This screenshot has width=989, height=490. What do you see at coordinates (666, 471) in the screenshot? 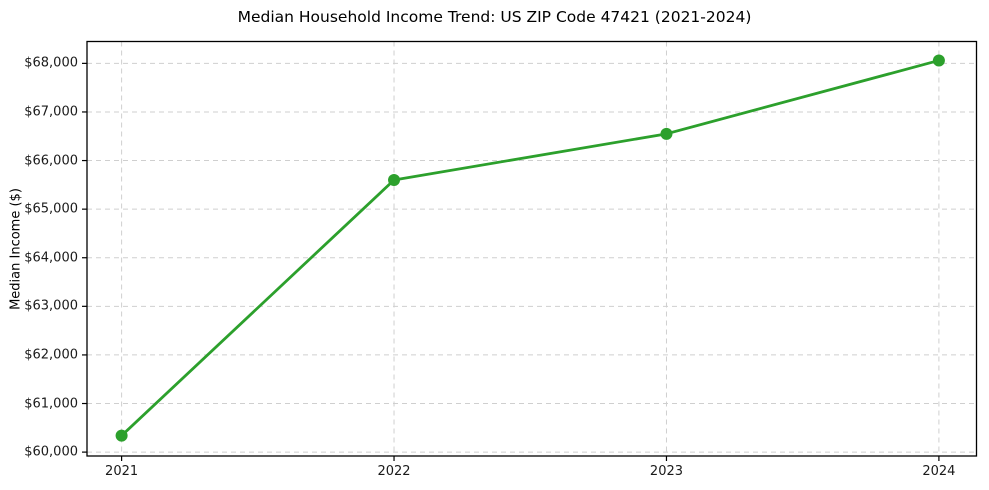
I see `x-tick-label: 2023` at bounding box center [666, 471].